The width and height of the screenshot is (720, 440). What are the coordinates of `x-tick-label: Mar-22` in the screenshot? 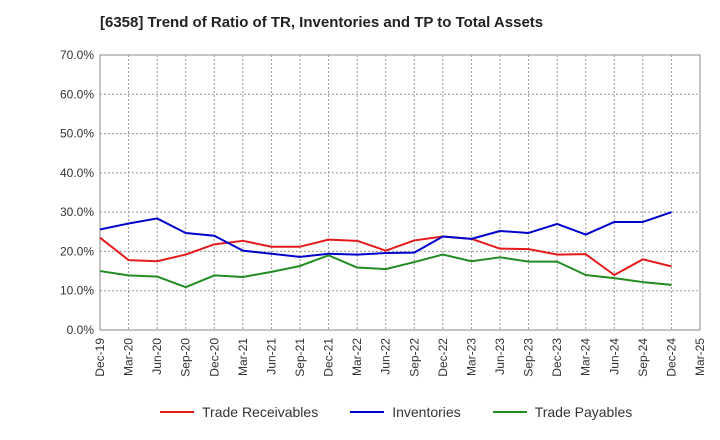 It's located at (357, 357).